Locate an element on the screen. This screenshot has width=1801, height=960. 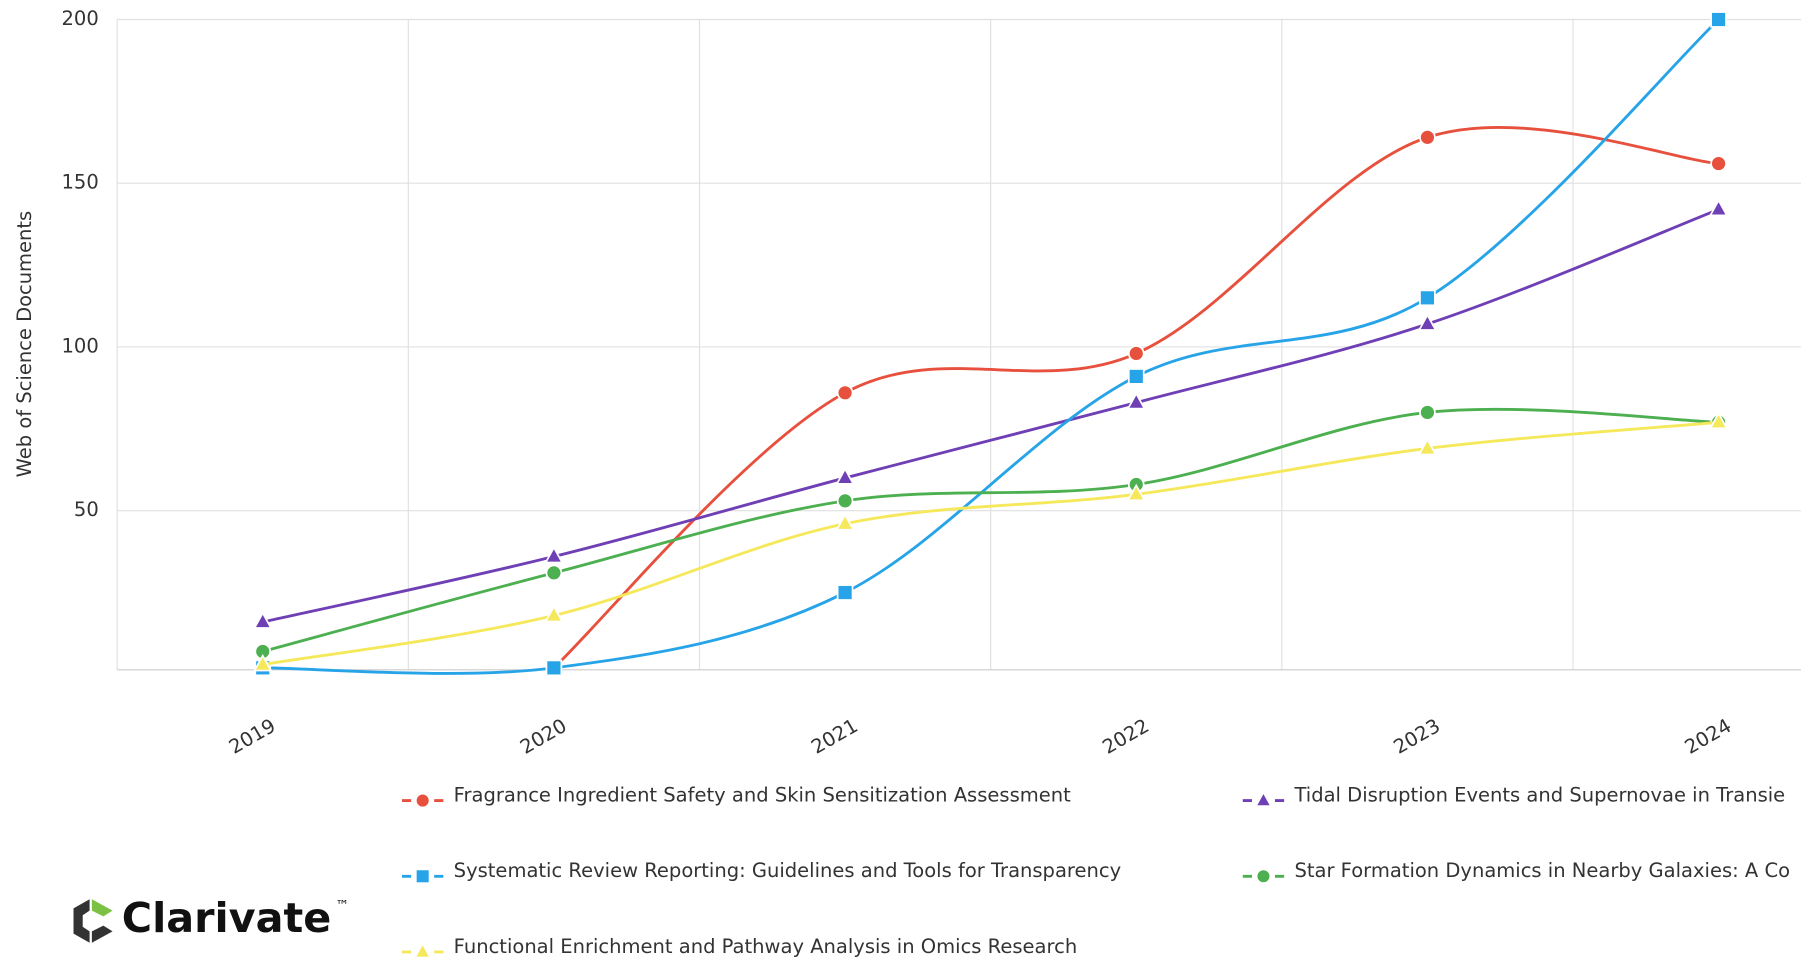
logo: Clarivate ™ is located at coordinates (211, 918).